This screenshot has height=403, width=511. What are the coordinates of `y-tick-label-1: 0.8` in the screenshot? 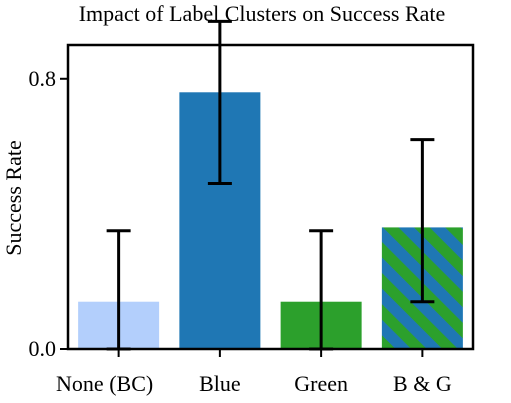 It's located at (43, 78).